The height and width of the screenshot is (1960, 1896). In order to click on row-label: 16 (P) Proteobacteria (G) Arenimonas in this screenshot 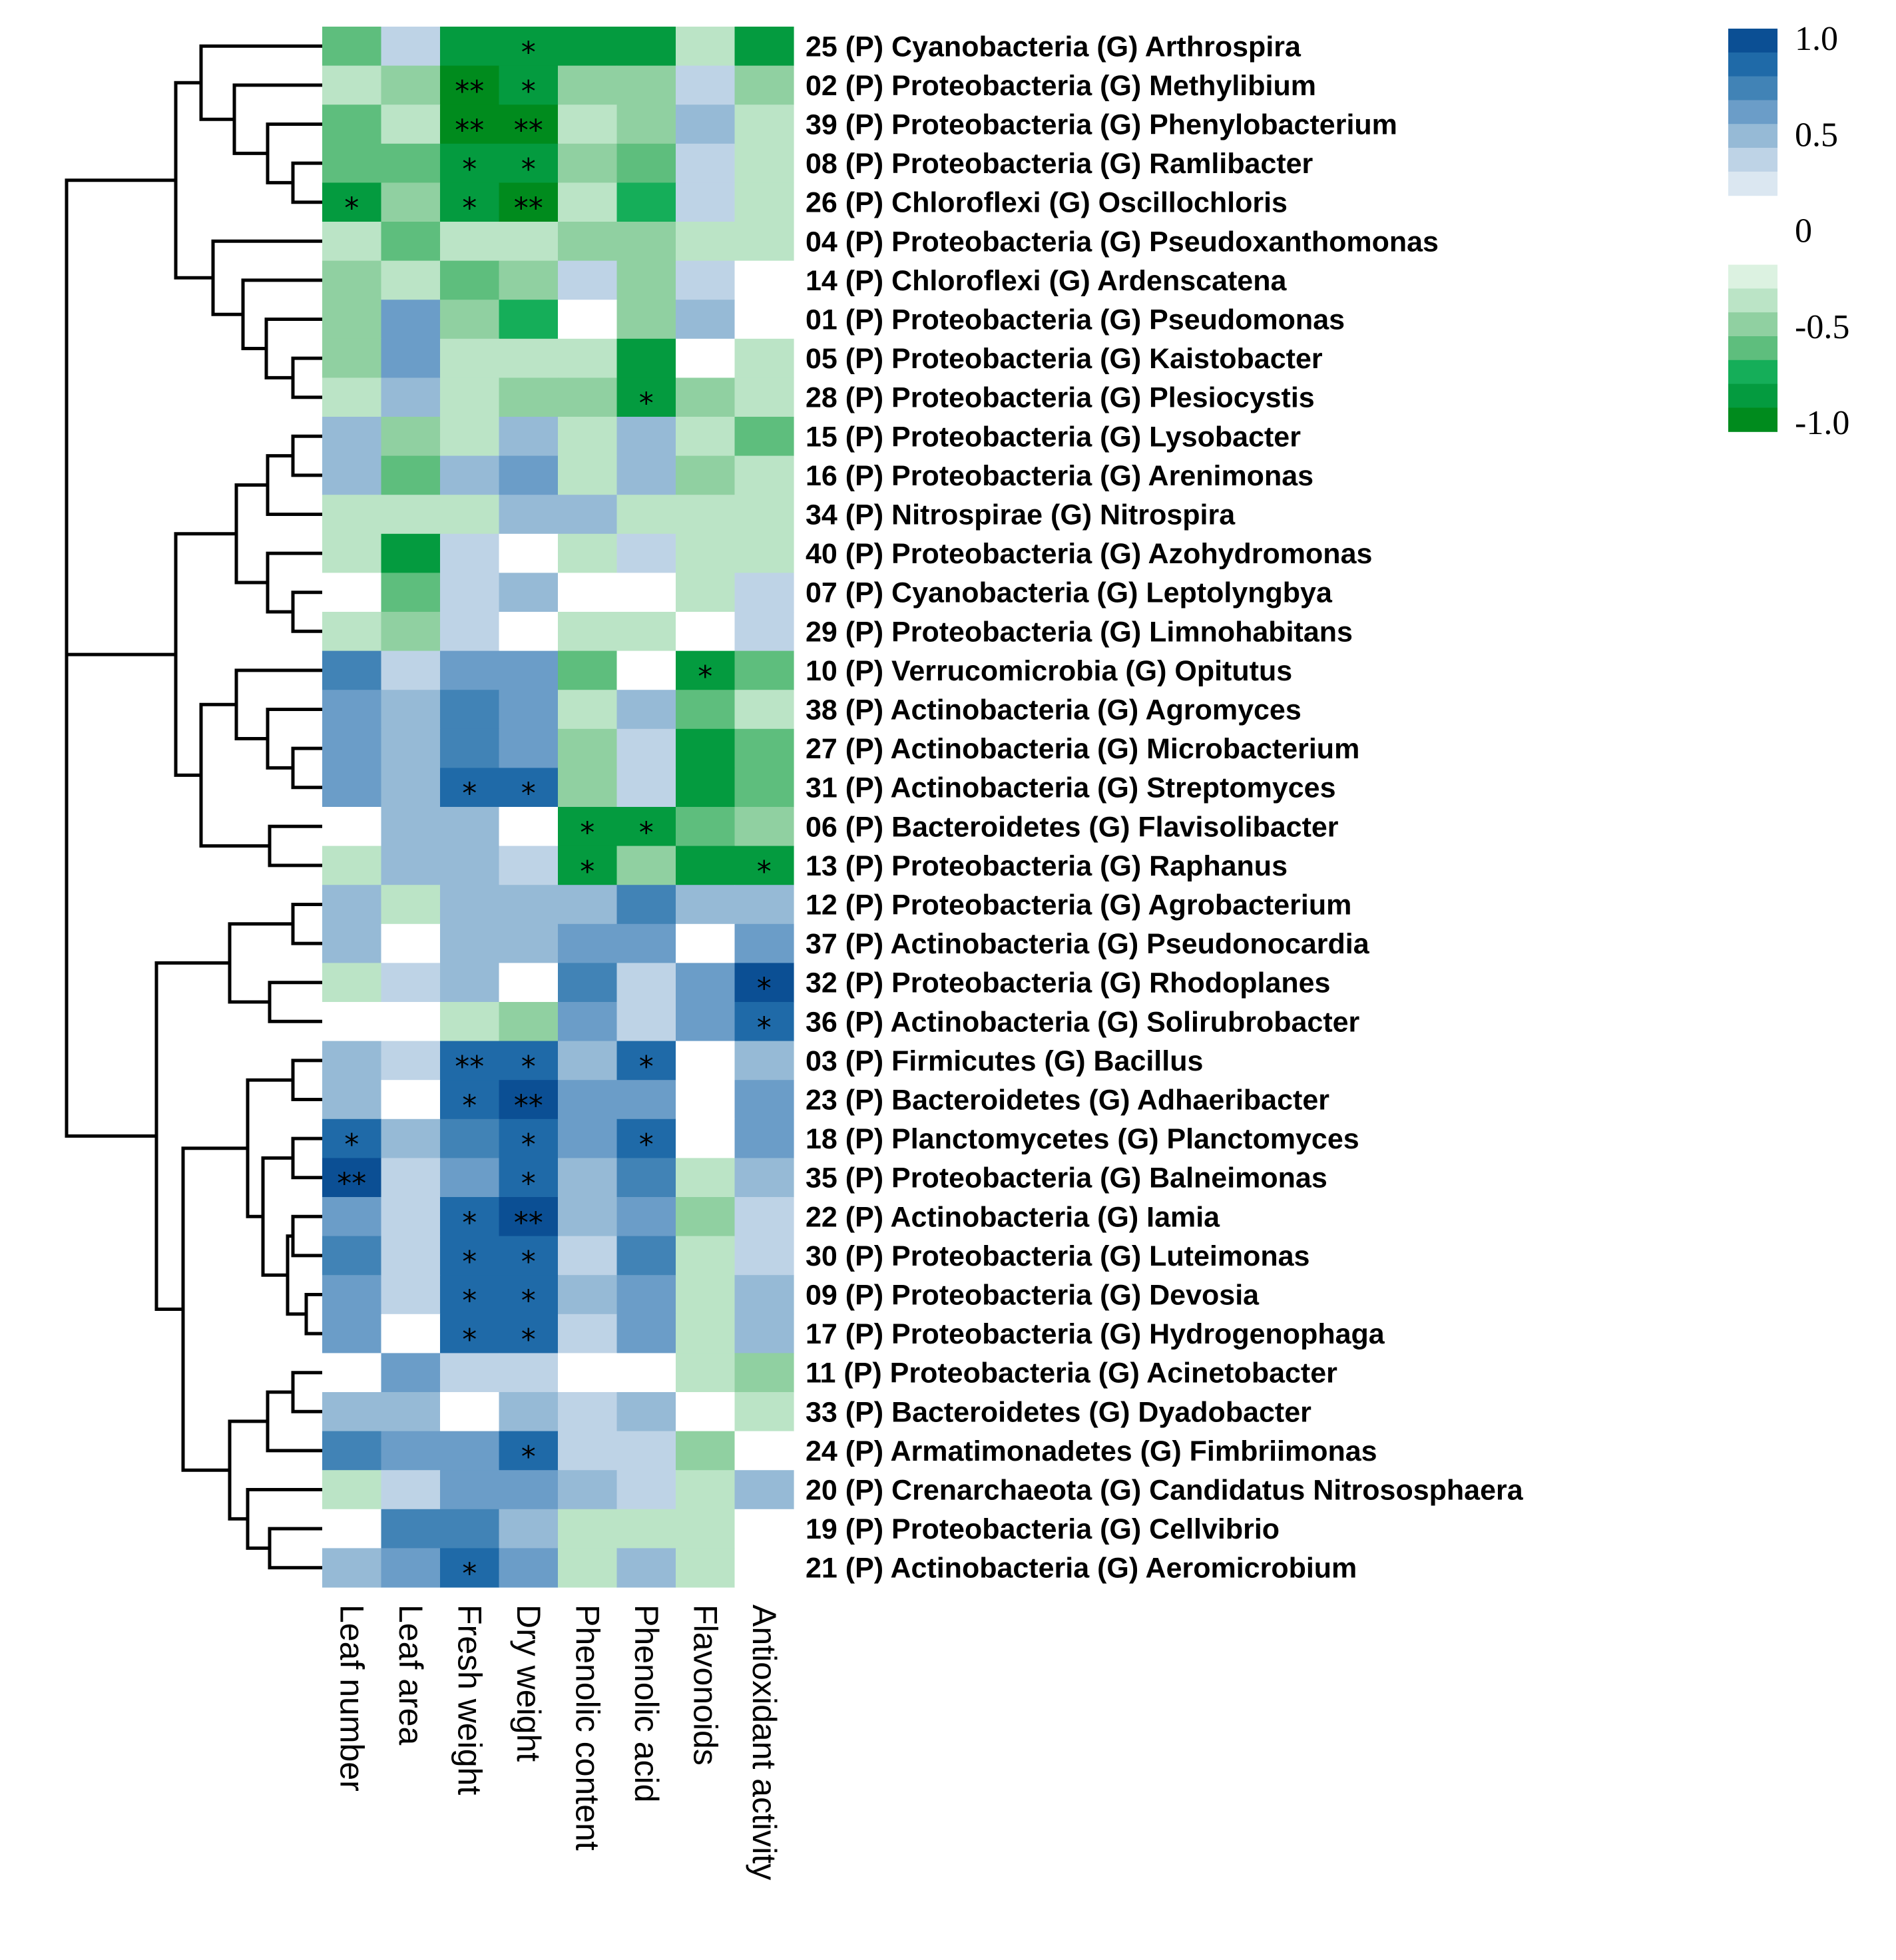, I will do `click(1059, 476)`.